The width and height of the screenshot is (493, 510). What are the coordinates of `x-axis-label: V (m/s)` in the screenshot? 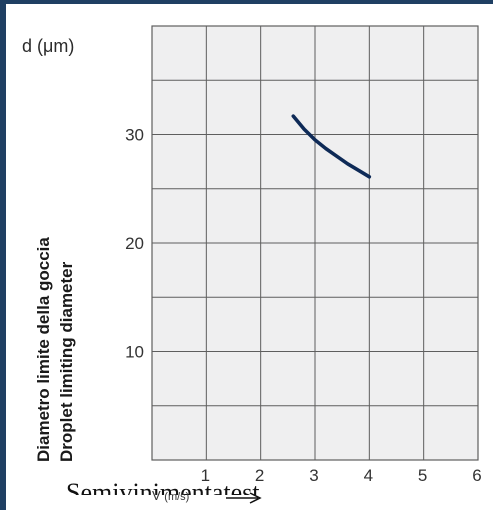 It's located at (170, 495).